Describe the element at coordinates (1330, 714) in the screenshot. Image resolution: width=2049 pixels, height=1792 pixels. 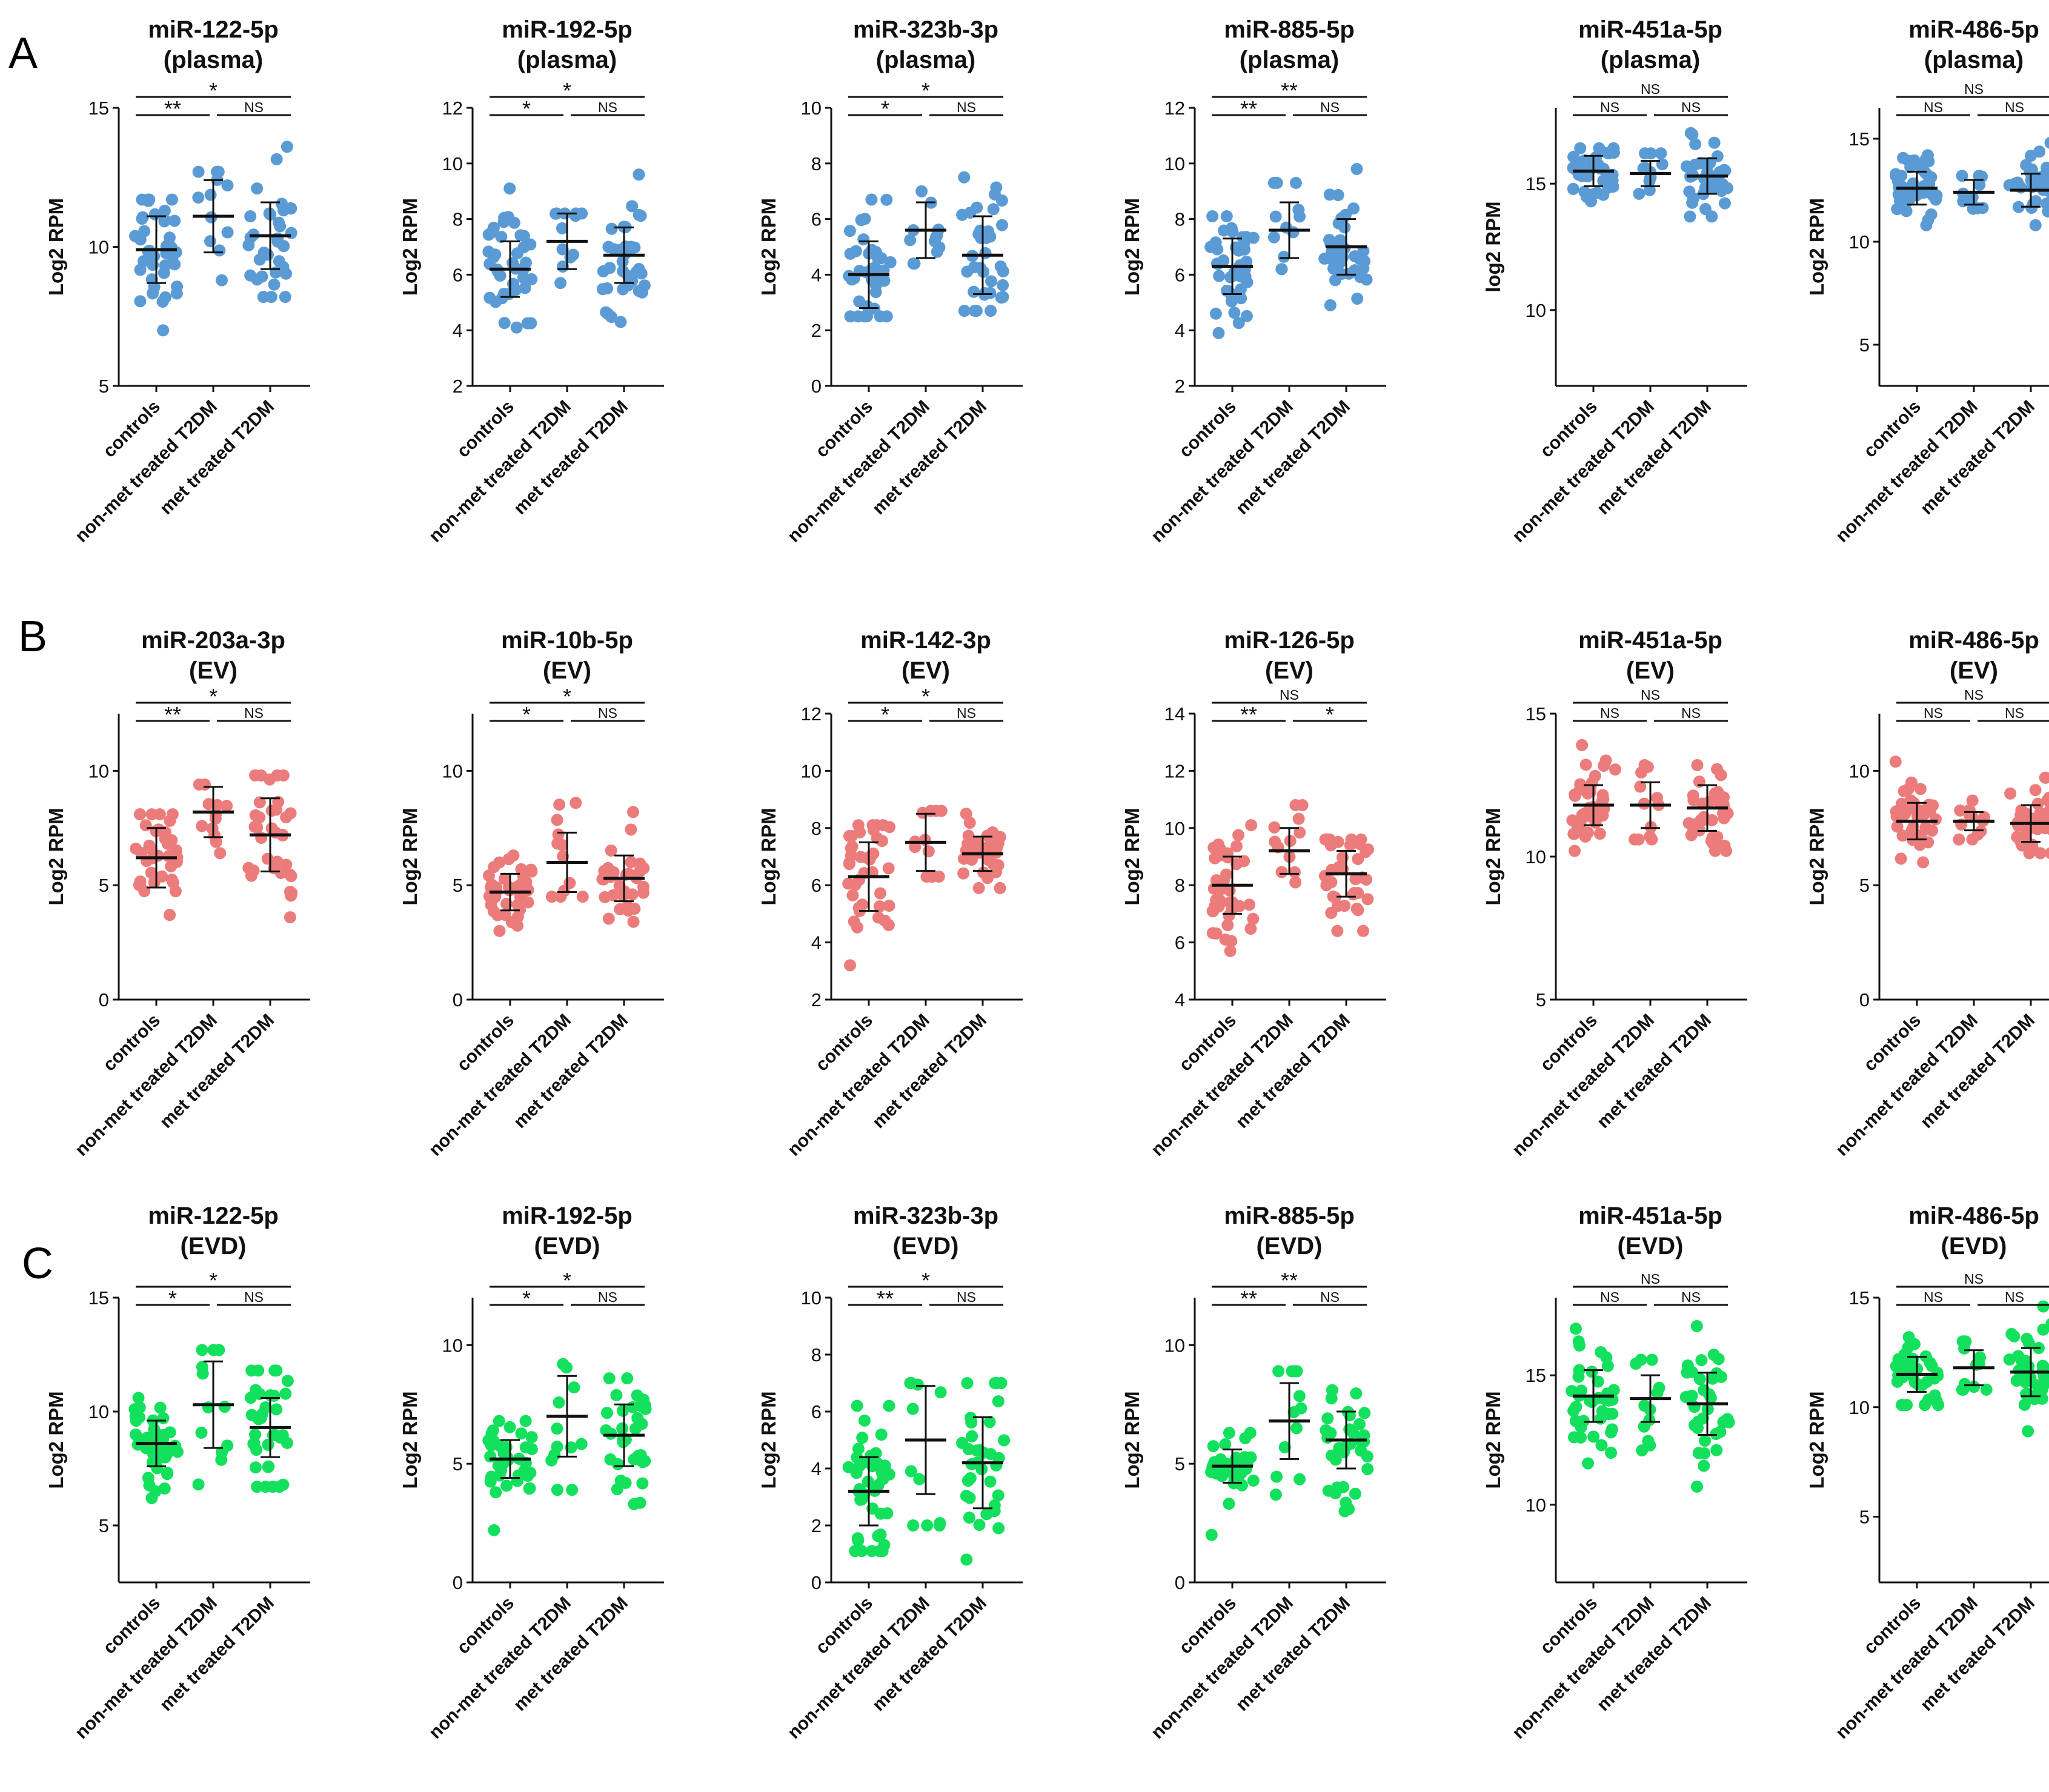
I see `sig-bracket-nonmet-vs-met-label: *` at that location.